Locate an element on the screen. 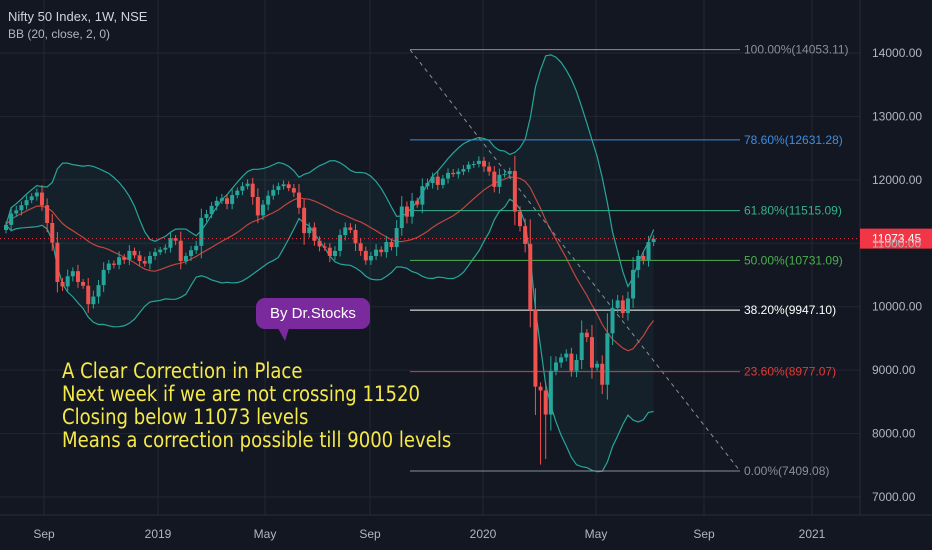 This screenshot has height=550, width=932. y-tick-label: 14000.00 is located at coordinates (897, 53).